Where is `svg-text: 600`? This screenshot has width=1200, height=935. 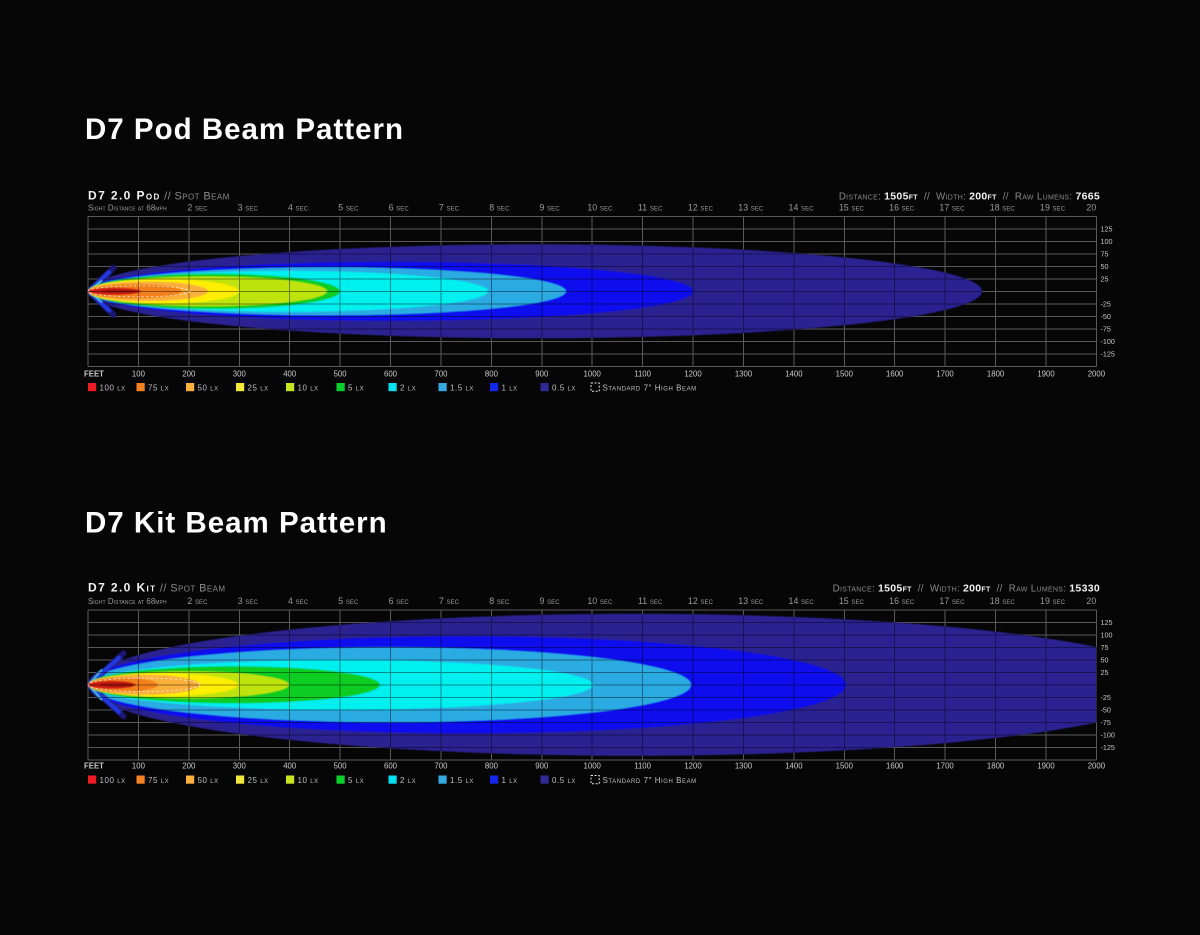 svg-text: 600 is located at coordinates (391, 374).